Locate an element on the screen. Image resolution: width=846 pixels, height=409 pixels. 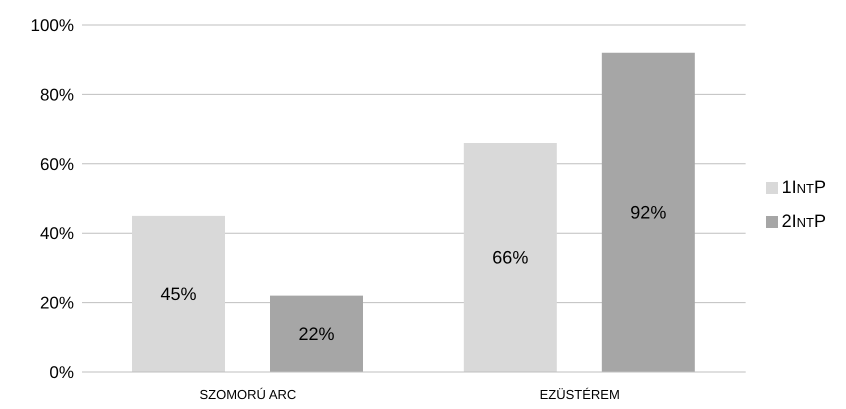
data-label: 66% is located at coordinates (510, 257).